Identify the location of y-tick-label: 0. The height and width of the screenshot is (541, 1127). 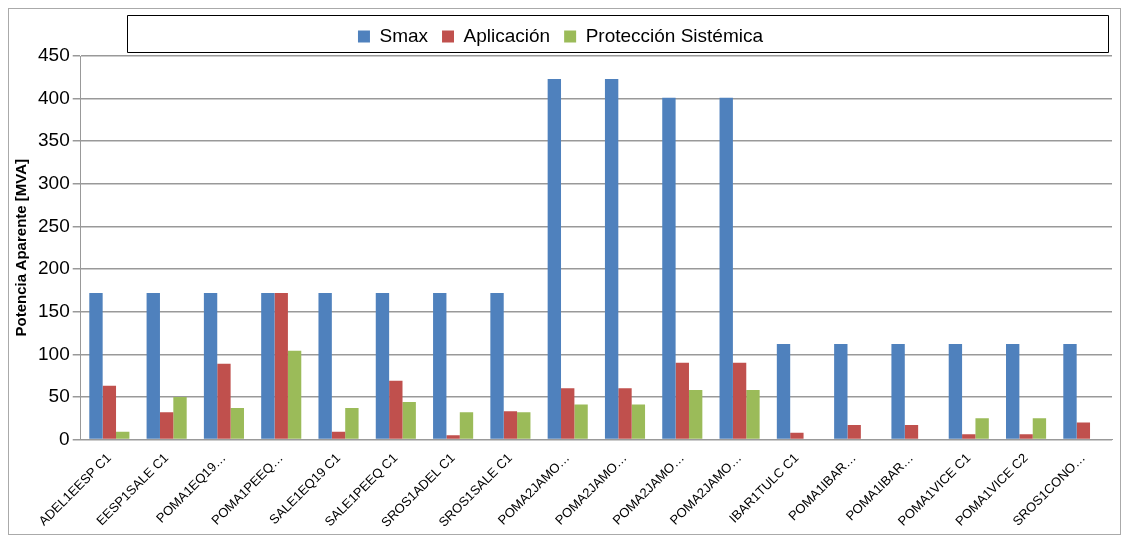
(64, 438).